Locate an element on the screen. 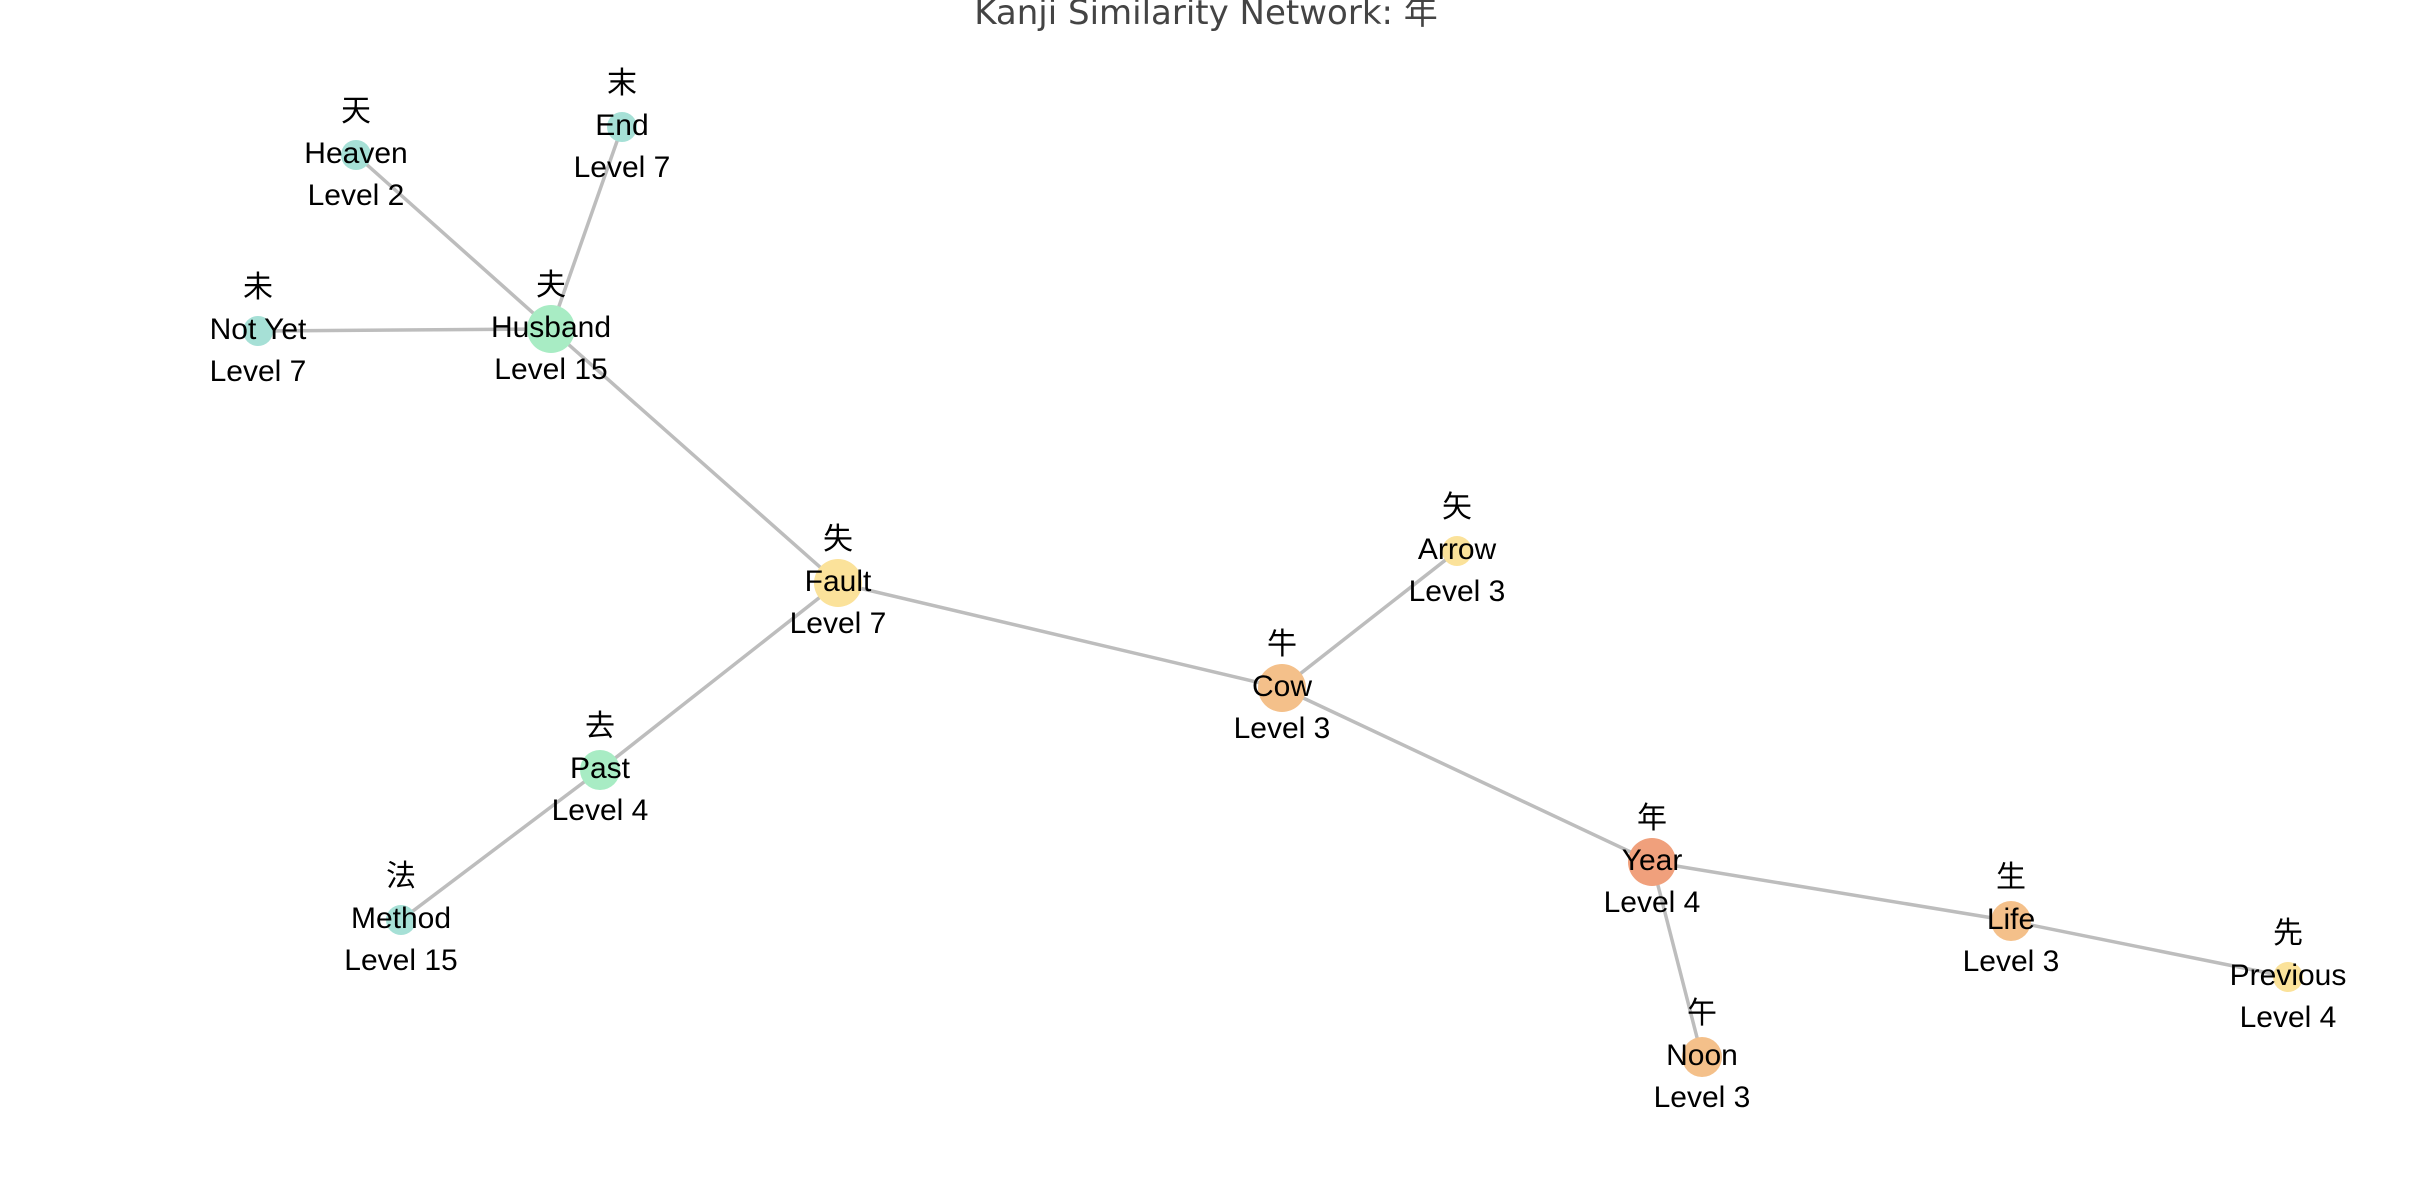 This screenshot has height=1198, width=2414. node-meaning: Fault is located at coordinates (838, 581).